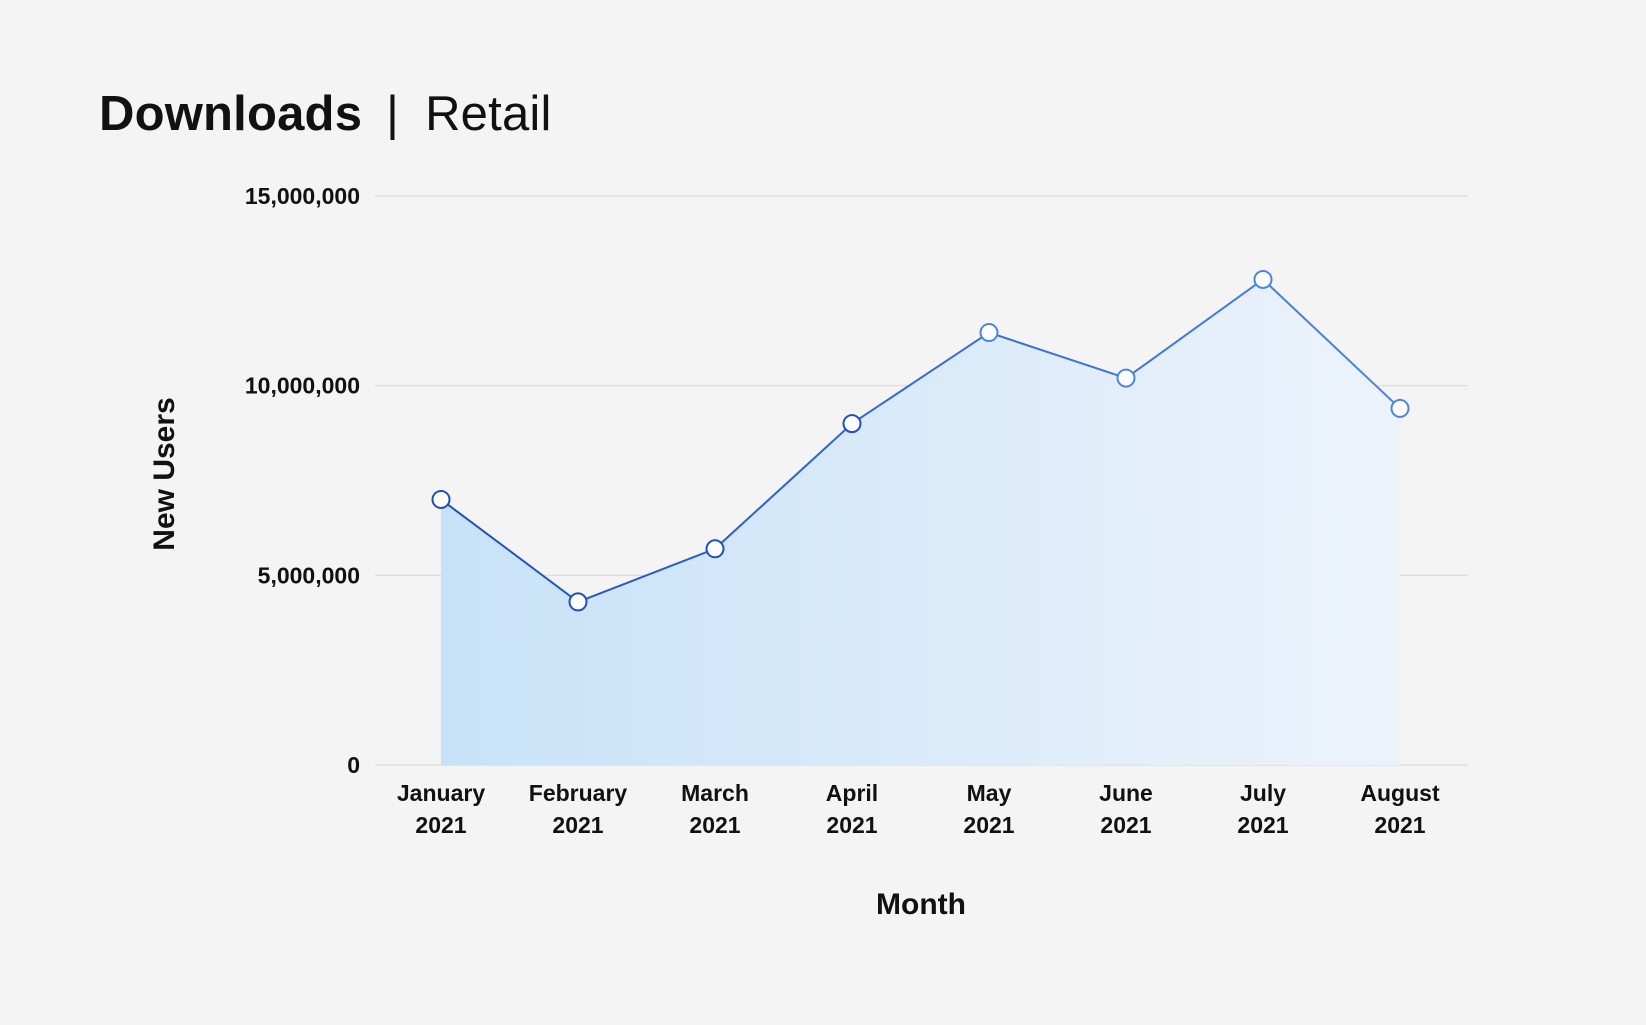 This screenshot has height=1025, width=1646. What do you see at coordinates (1400, 809) in the screenshot?
I see `x-tick-label: August 2021` at bounding box center [1400, 809].